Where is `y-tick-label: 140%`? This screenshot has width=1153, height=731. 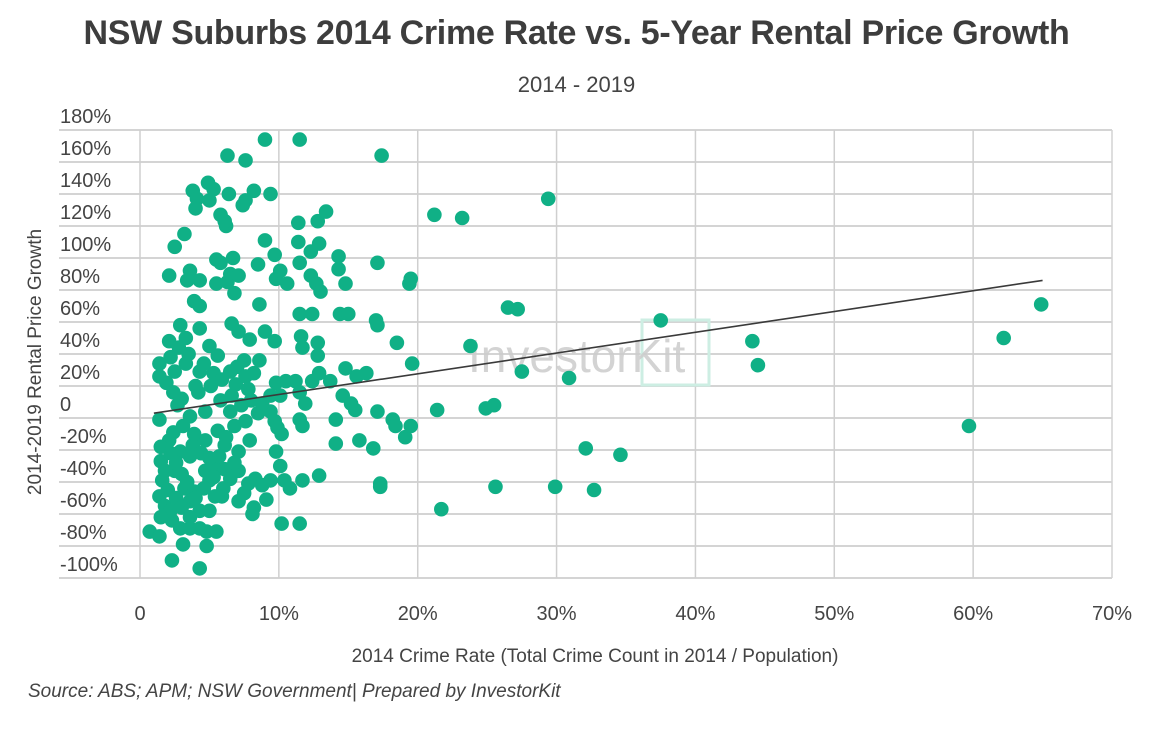
y-tick-label: 140% is located at coordinates (85, 181).